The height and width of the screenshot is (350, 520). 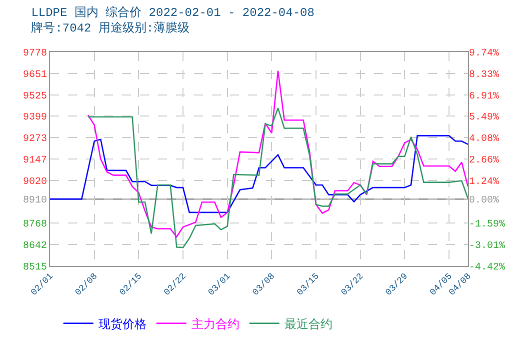 What do you see at coordinates (484, 201) in the screenshot?
I see `y2-tick-label: 0.00%` at bounding box center [484, 201].